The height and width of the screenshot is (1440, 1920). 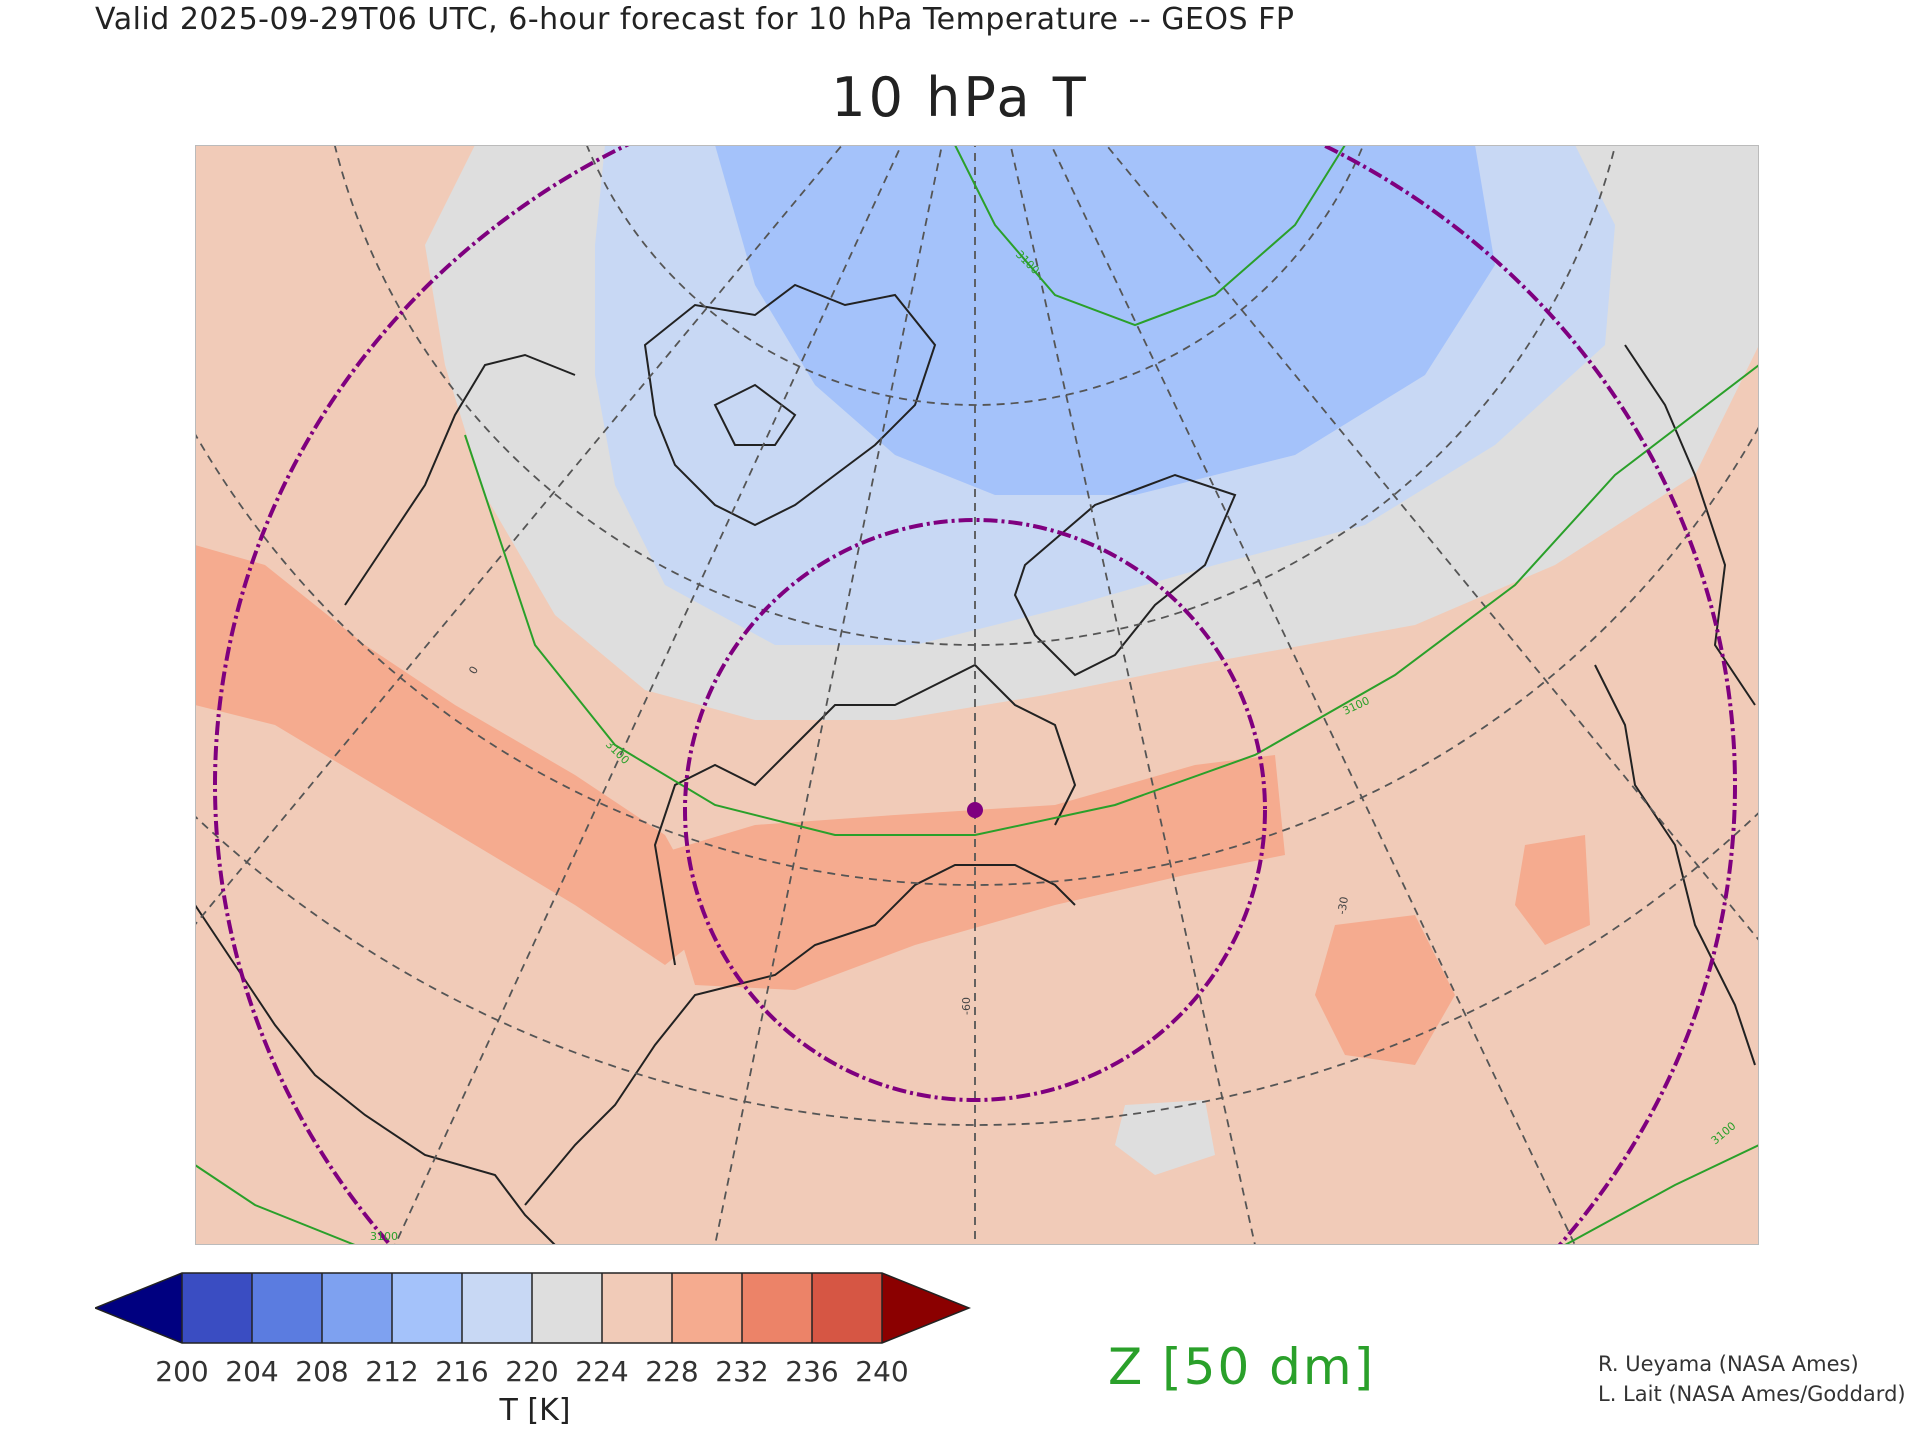 I want to click on warm-patch-europe, so click(x=1552, y=890).